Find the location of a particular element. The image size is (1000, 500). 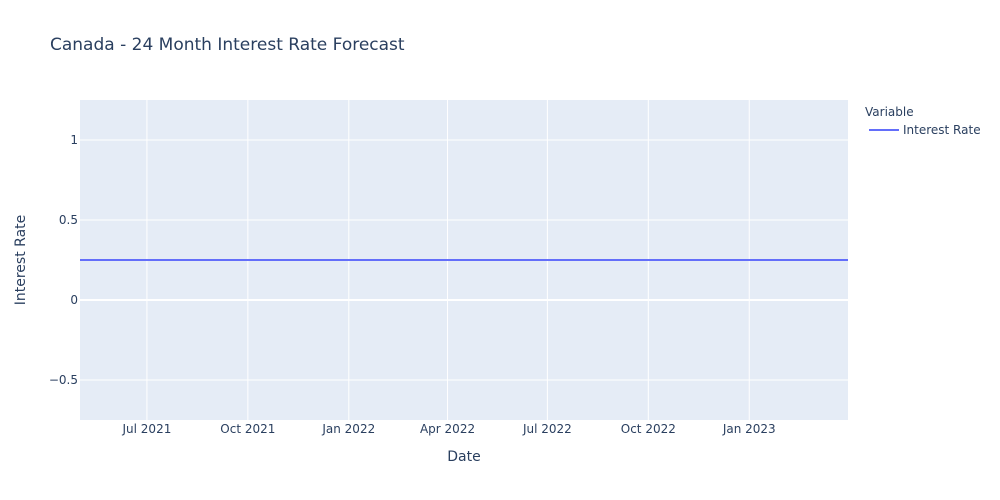

chart-title: Canada - 24 Month Interest Rate Forecast is located at coordinates (227, 45).